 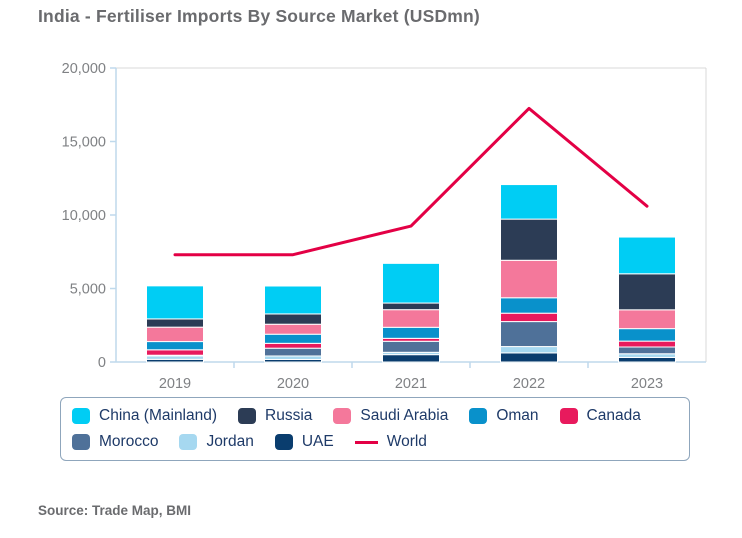 I want to click on legend-item-jordan: Jordan, so click(x=216, y=442).